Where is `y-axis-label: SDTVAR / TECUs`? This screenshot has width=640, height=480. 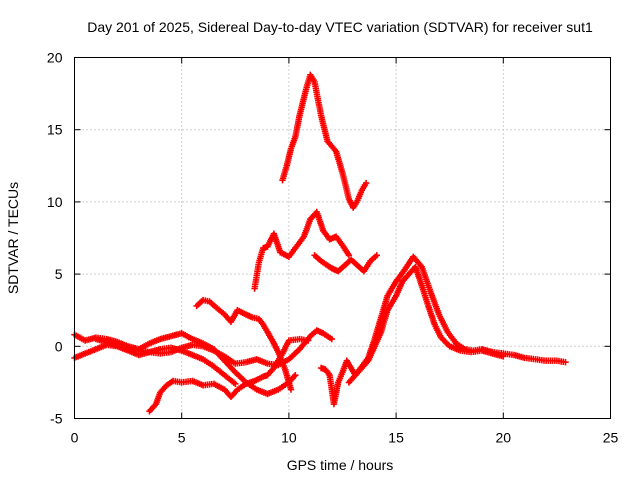
y-axis-label: SDTVAR / TECUs is located at coordinates (13, 238).